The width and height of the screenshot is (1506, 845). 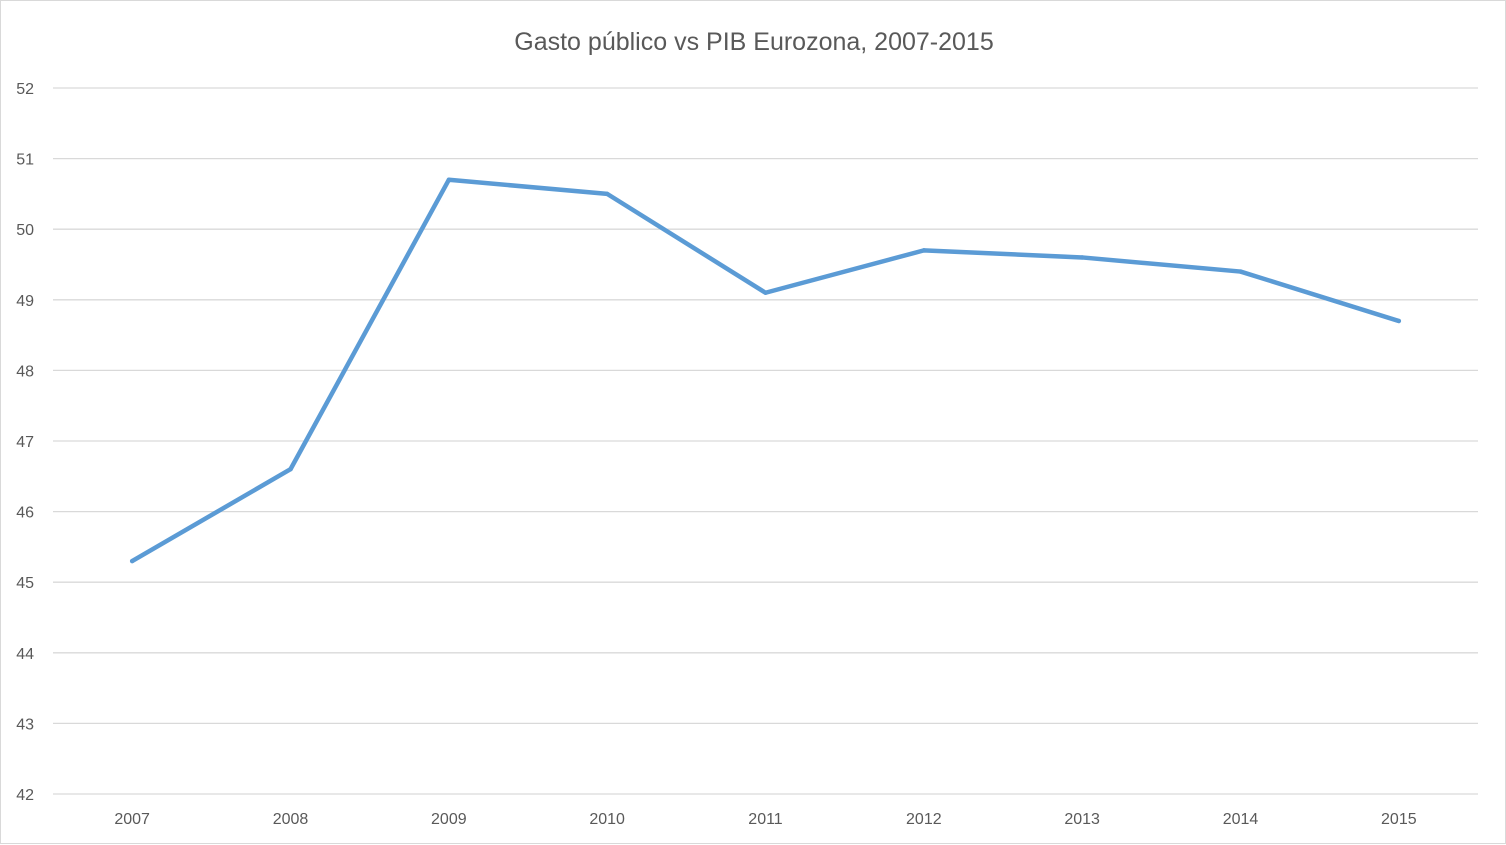 What do you see at coordinates (1082, 257) in the screenshot?
I see `data-point-2013` at bounding box center [1082, 257].